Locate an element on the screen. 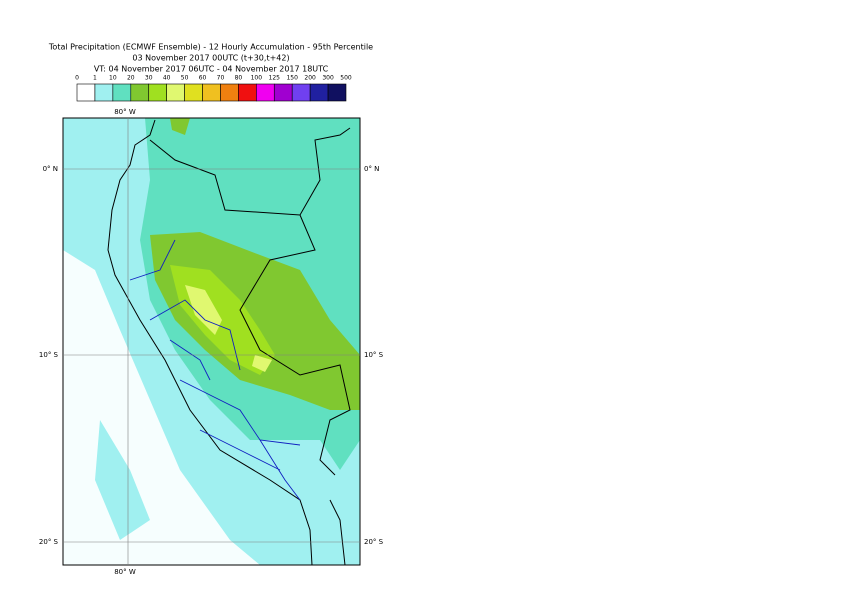 The height and width of the screenshot is (596, 842). legend-label: 0 is located at coordinates (77, 78).